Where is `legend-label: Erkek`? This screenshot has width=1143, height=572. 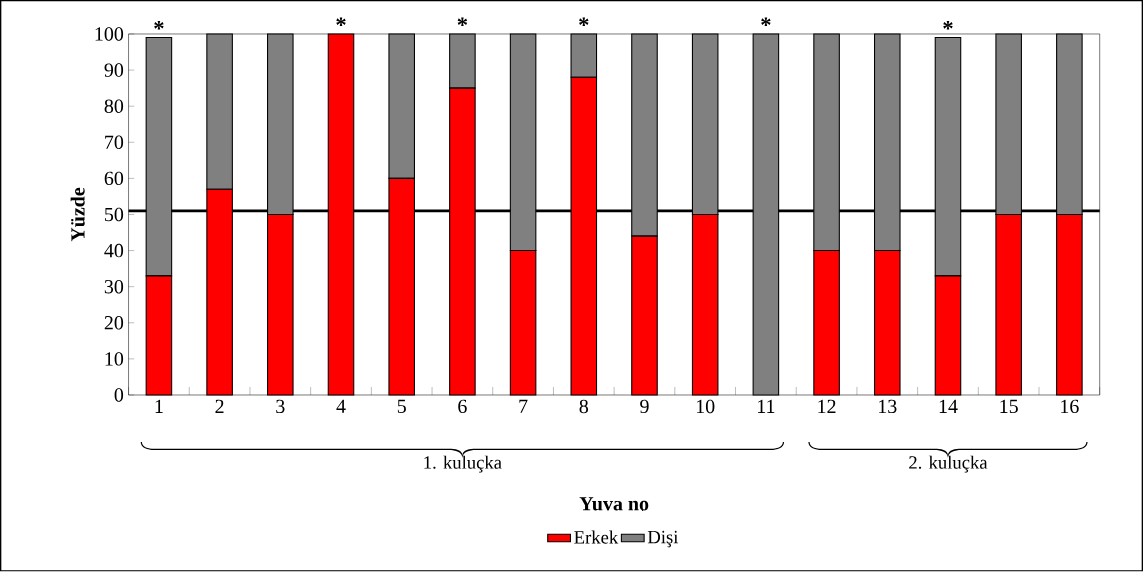 legend-label: Erkek is located at coordinates (596, 537).